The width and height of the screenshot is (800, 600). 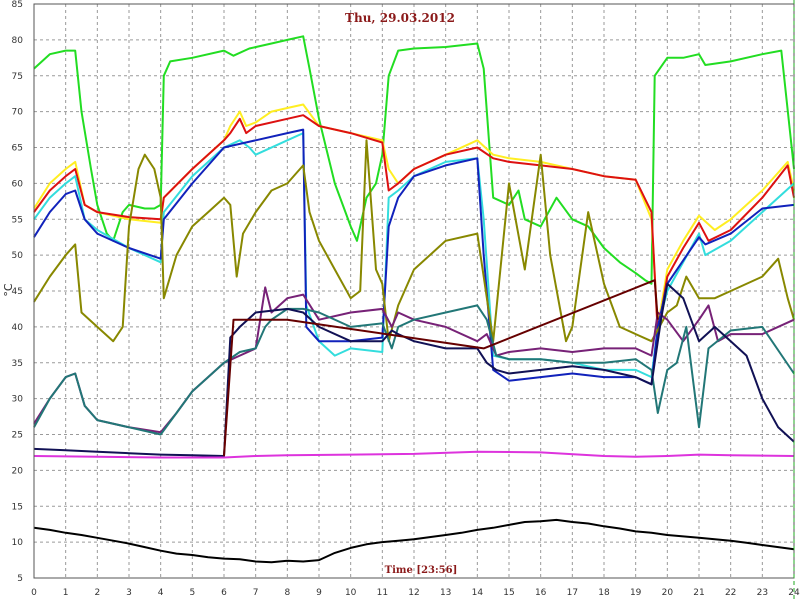 What do you see at coordinates (698, 593) in the screenshot?
I see `x-tick-label: 21` at bounding box center [698, 593].